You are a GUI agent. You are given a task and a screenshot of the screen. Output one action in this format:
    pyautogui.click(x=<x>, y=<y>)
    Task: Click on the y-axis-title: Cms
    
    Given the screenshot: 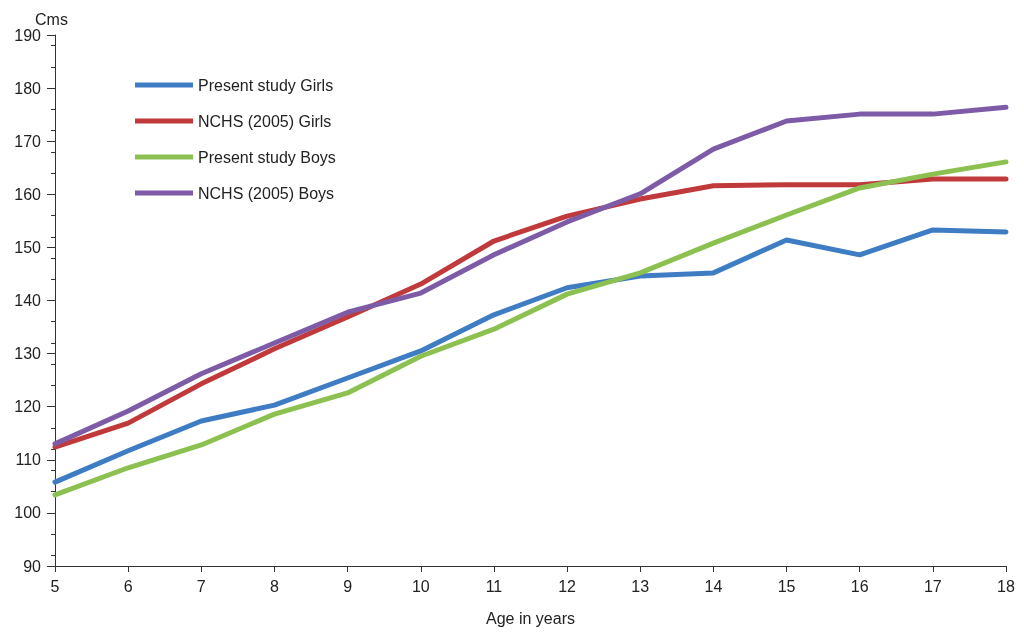 What is the action you would take?
    pyautogui.click(x=51, y=19)
    